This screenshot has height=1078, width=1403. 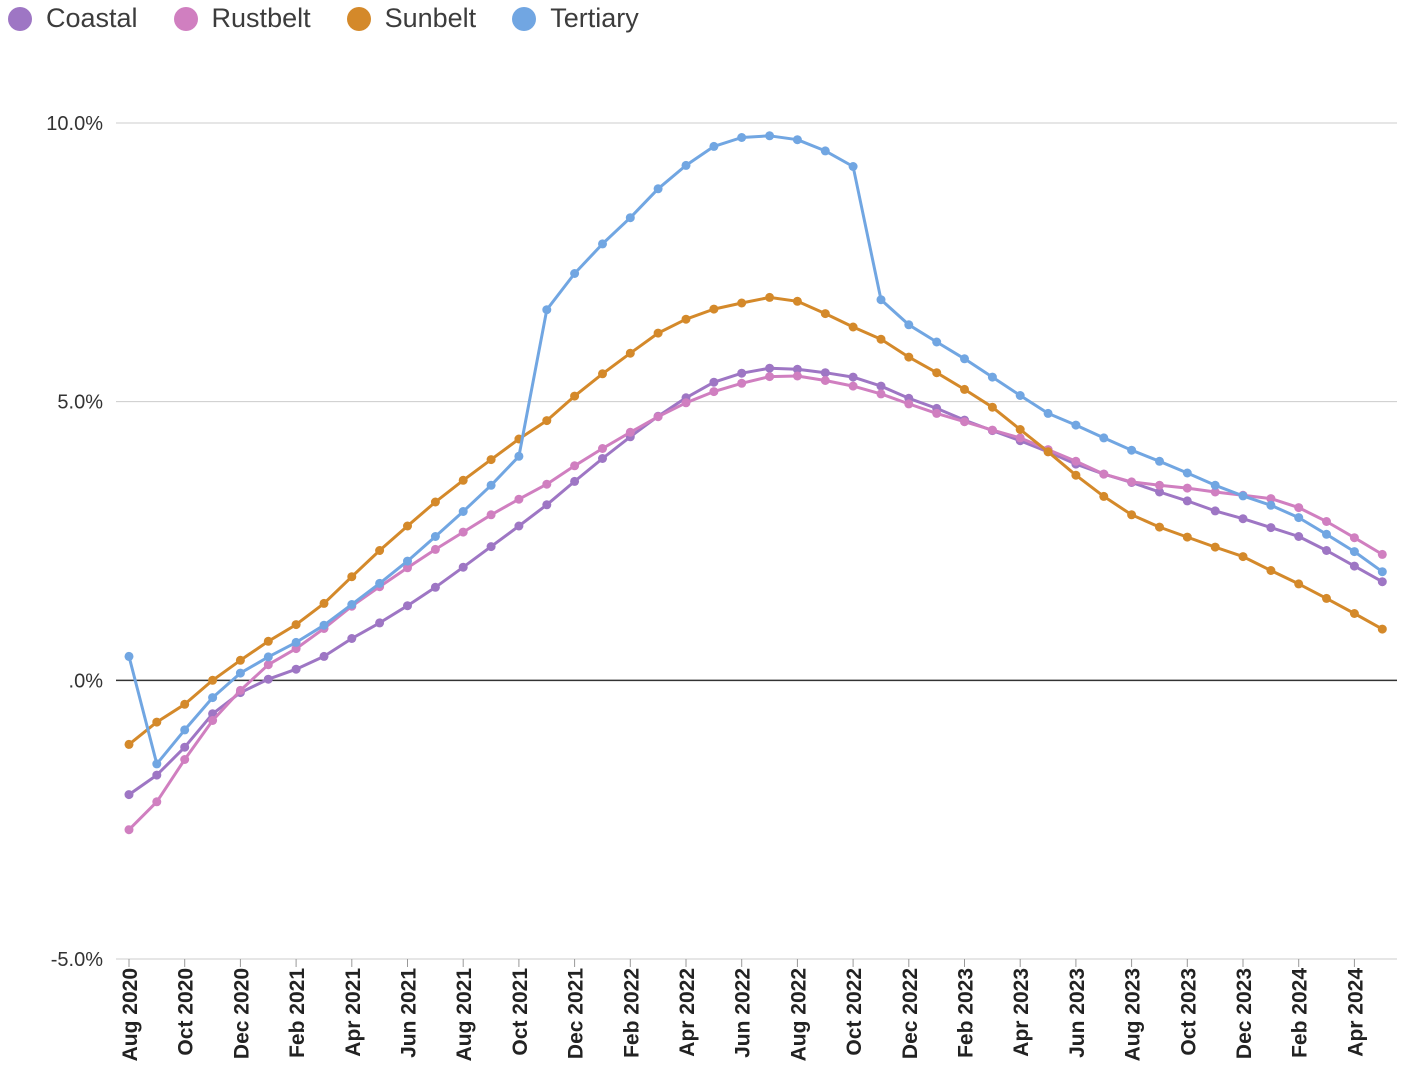 What do you see at coordinates (798, 1014) in the screenshot?
I see `x-tick-label: Aug 2022` at bounding box center [798, 1014].